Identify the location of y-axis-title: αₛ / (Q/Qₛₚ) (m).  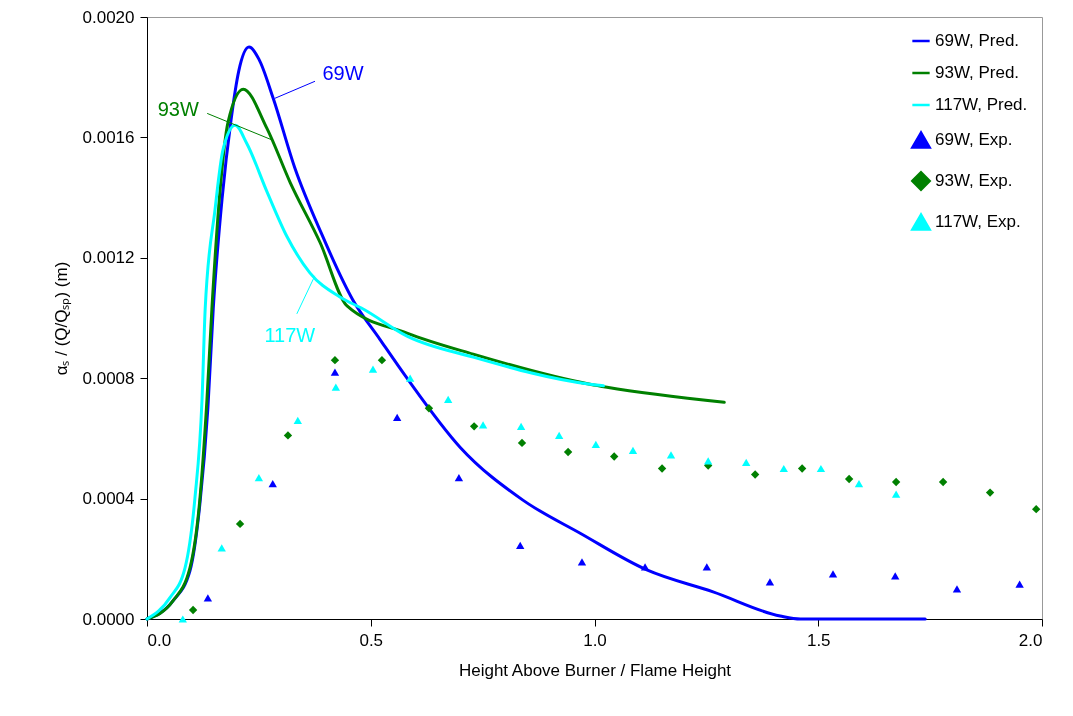
(61, 318).